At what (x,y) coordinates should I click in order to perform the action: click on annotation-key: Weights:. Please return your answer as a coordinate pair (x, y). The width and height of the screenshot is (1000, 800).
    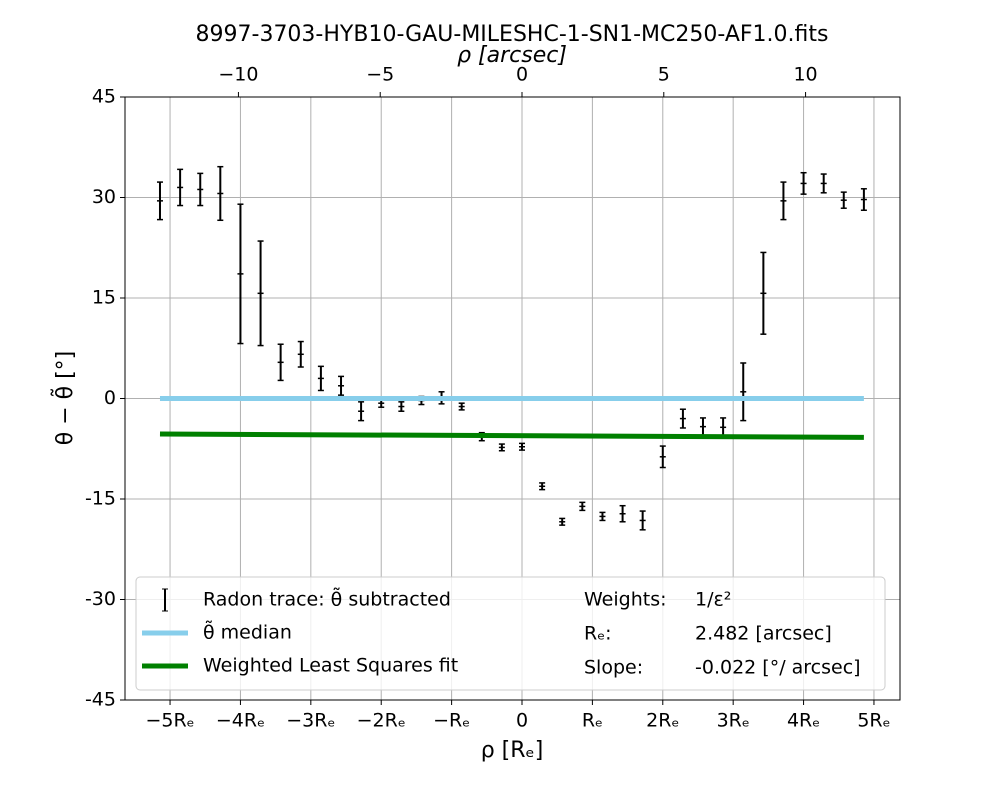
    Looking at the image, I should click on (625, 600).